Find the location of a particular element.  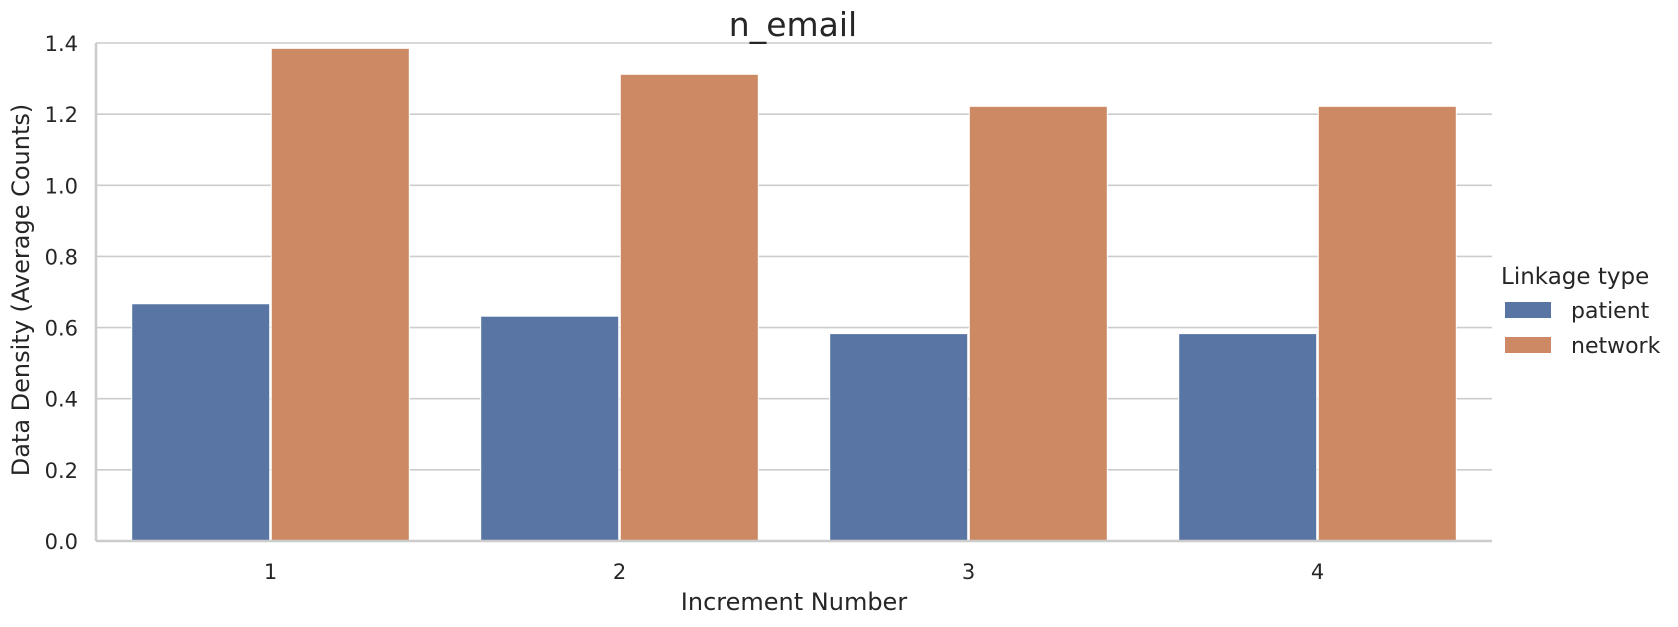

y-tick-label: 0.2 is located at coordinates (61, 471).